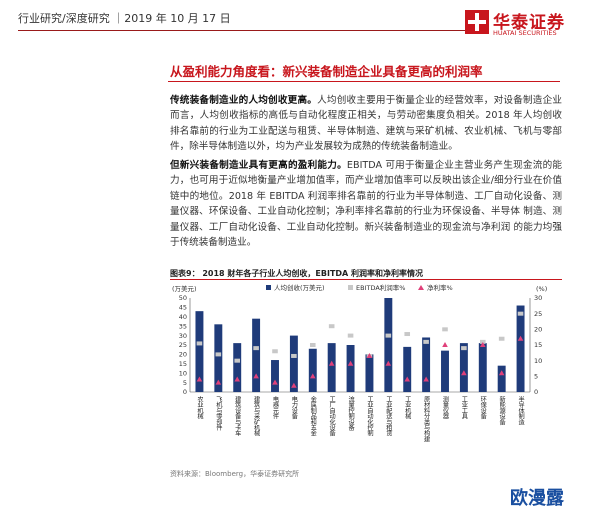 Image resolution: width=594 pixels, height=510 pixels. Describe the element at coordinates (185, 383) in the screenshot. I see `left-tick-label: 5` at that location.